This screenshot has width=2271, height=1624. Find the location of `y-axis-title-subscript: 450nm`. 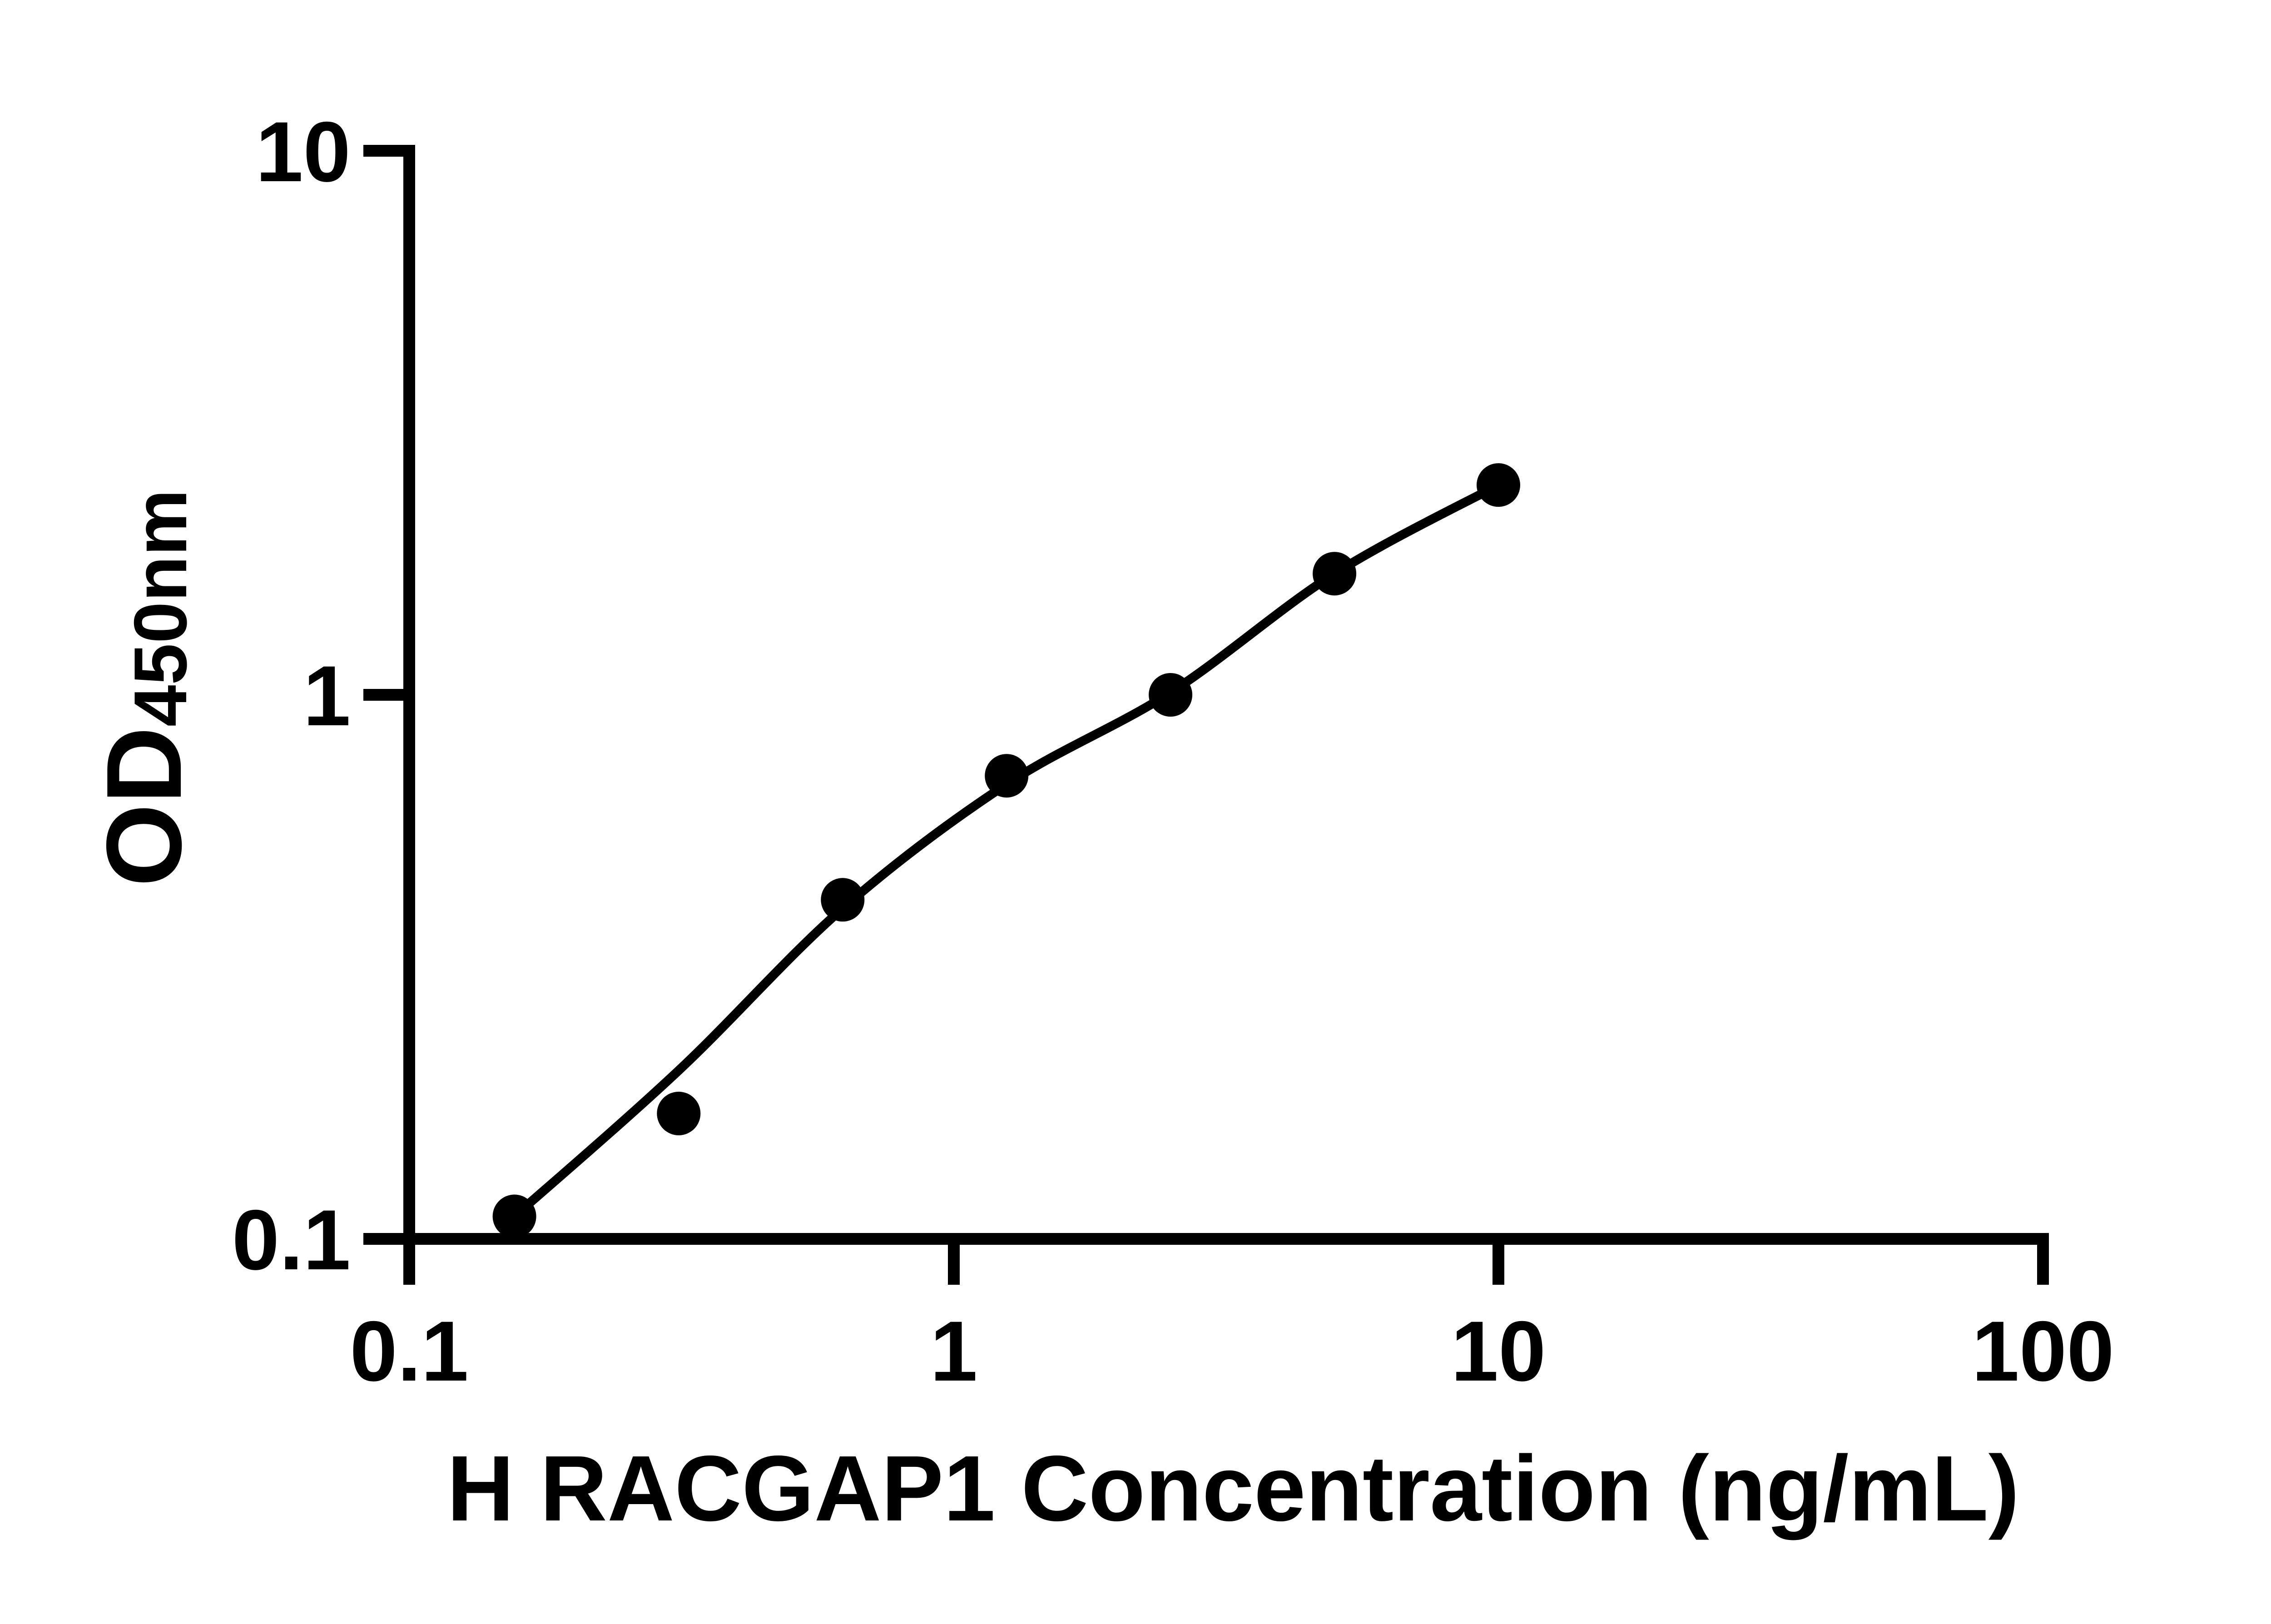

y-axis-title-subscript: 450nm is located at coordinates (160, 608).